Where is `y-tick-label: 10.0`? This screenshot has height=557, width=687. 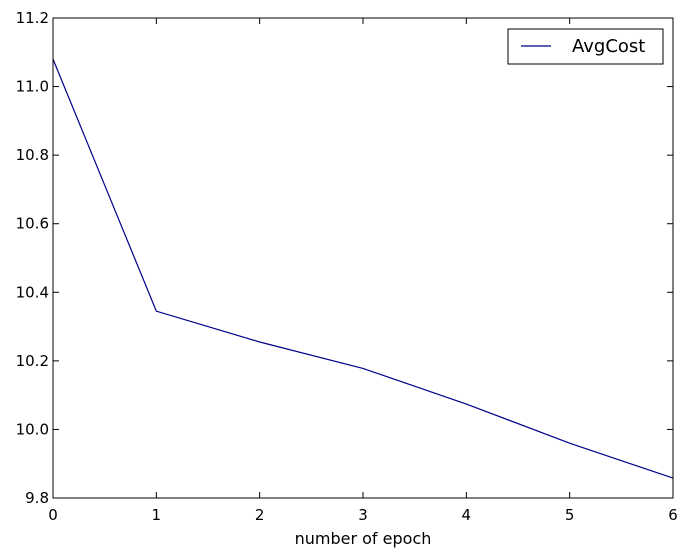 y-tick-label: 10.0 is located at coordinates (32, 429).